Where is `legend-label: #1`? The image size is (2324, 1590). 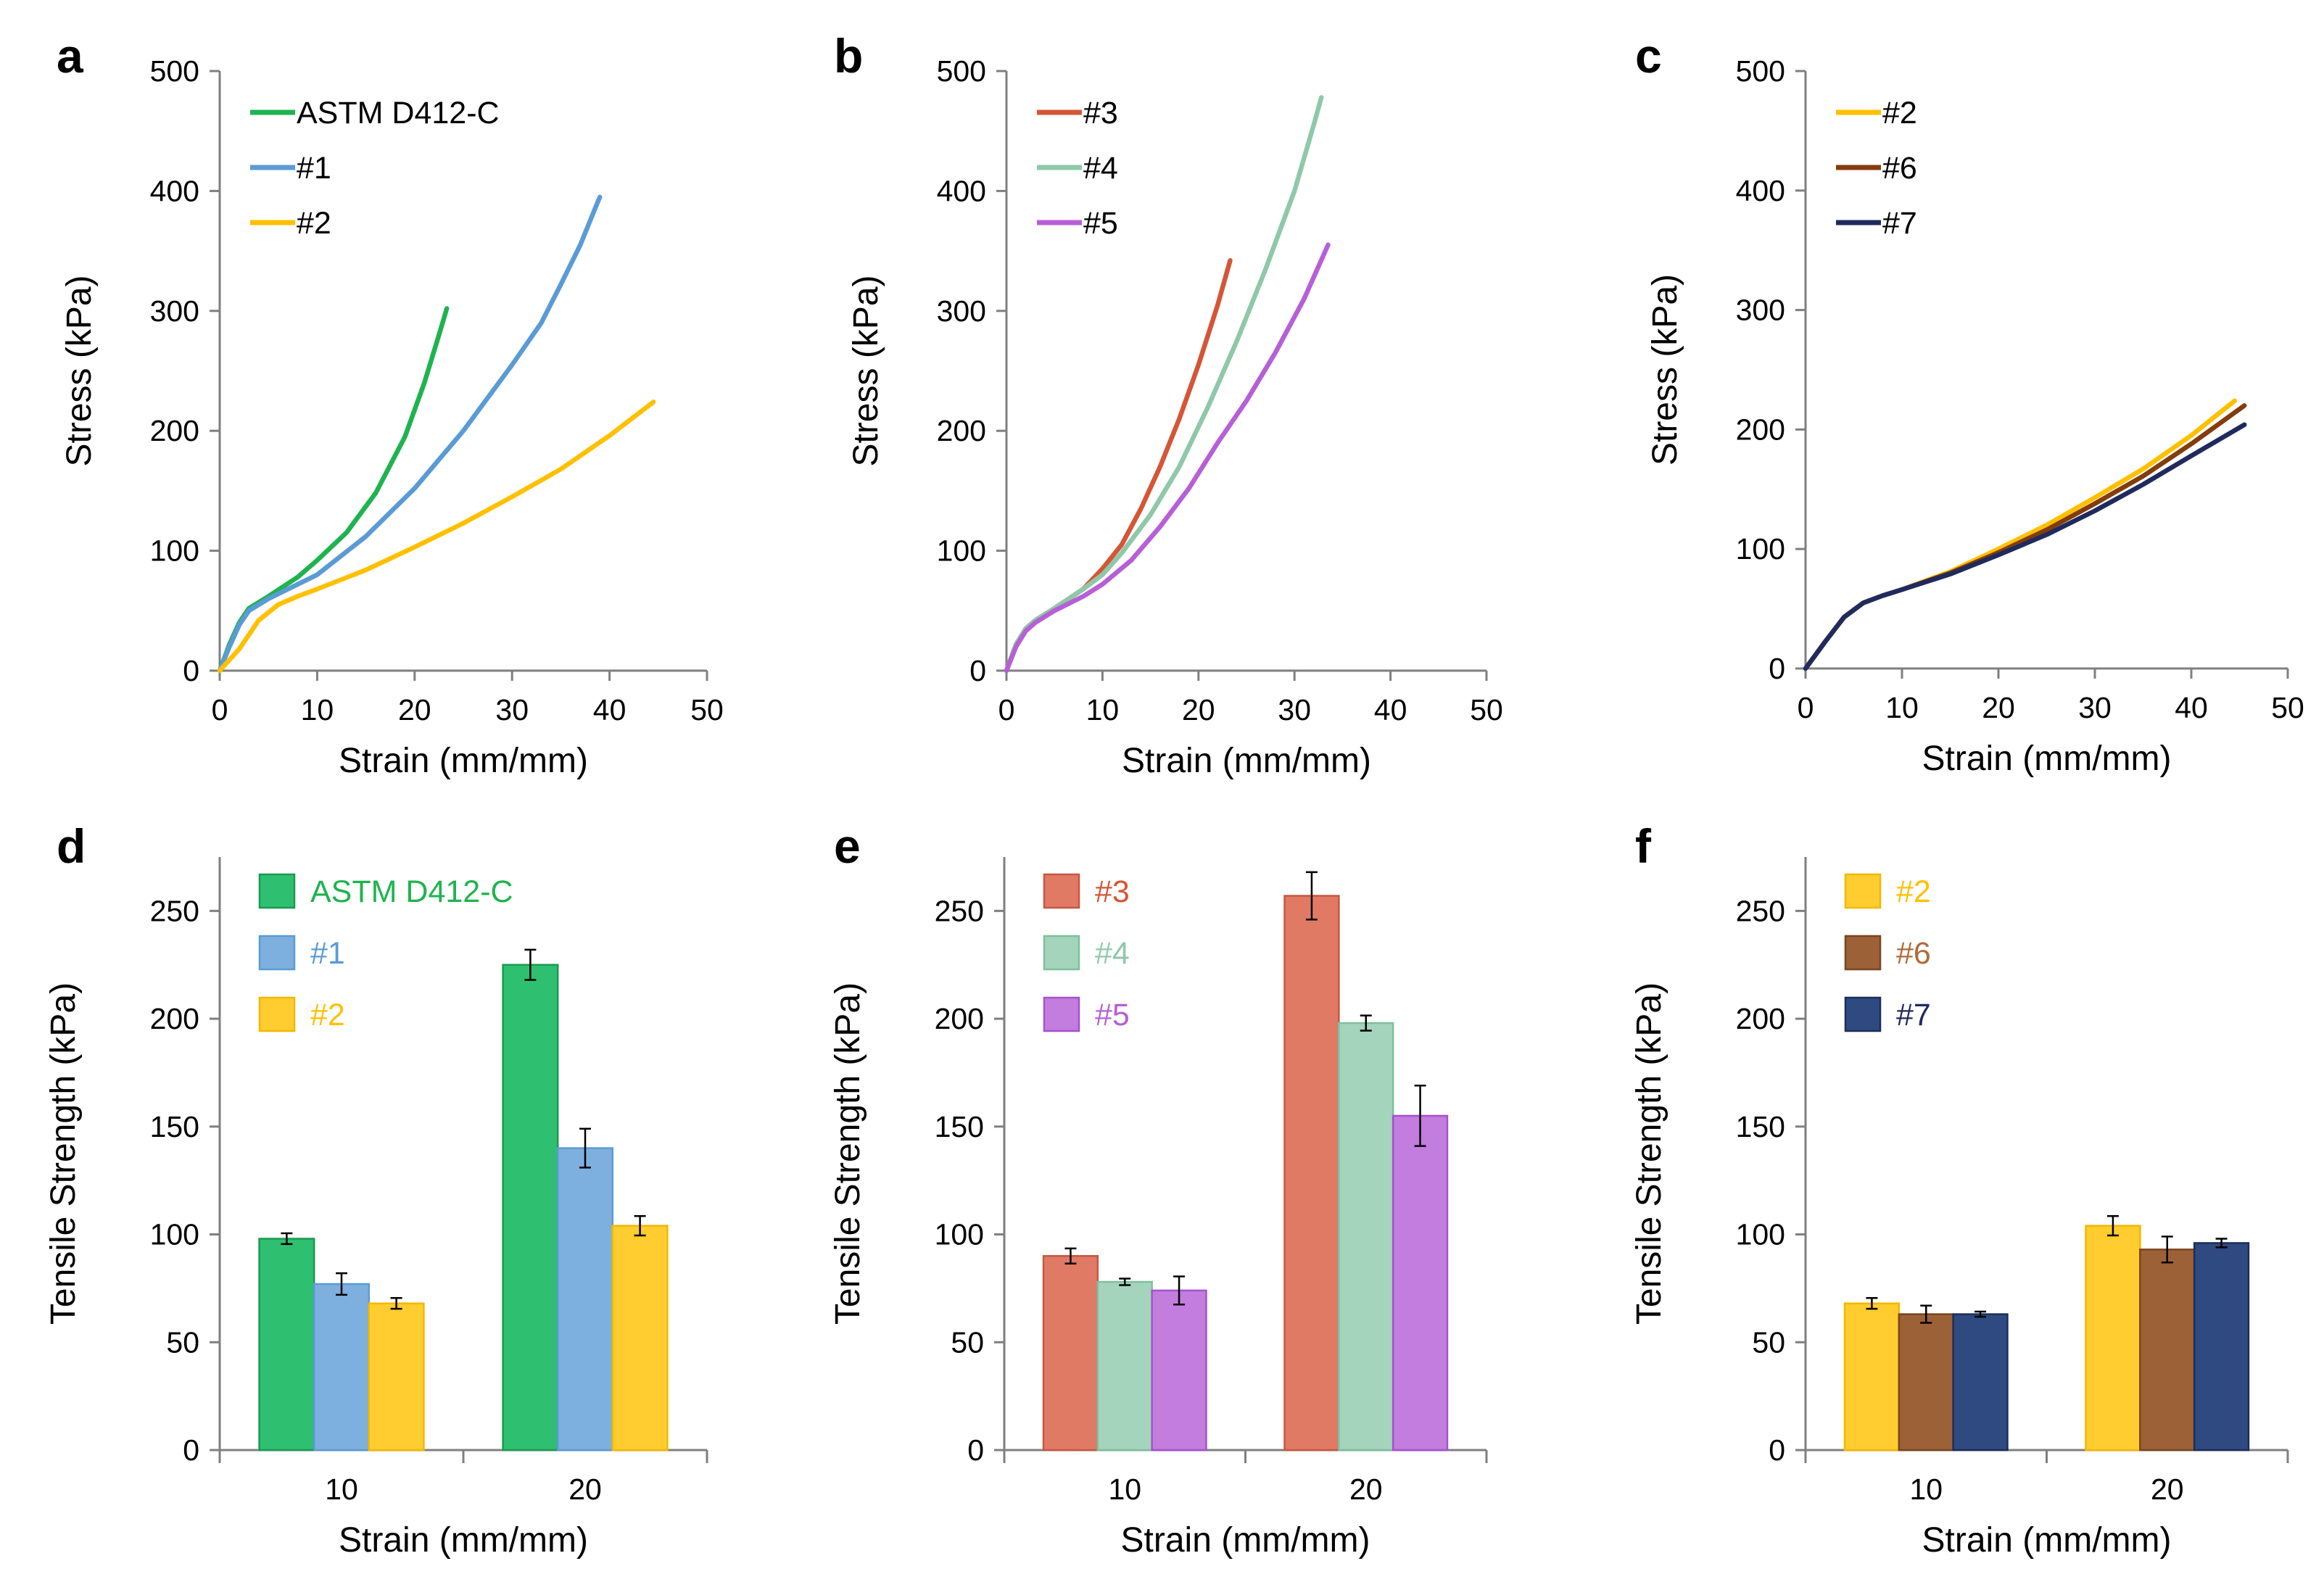
legend-label: #1 is located at coordinates (327, 953).